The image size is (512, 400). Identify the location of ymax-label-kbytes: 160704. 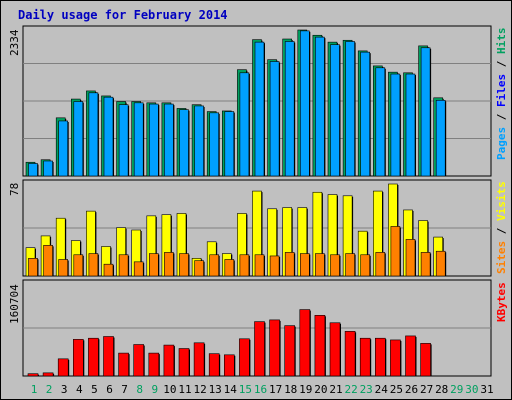
(14, 304).